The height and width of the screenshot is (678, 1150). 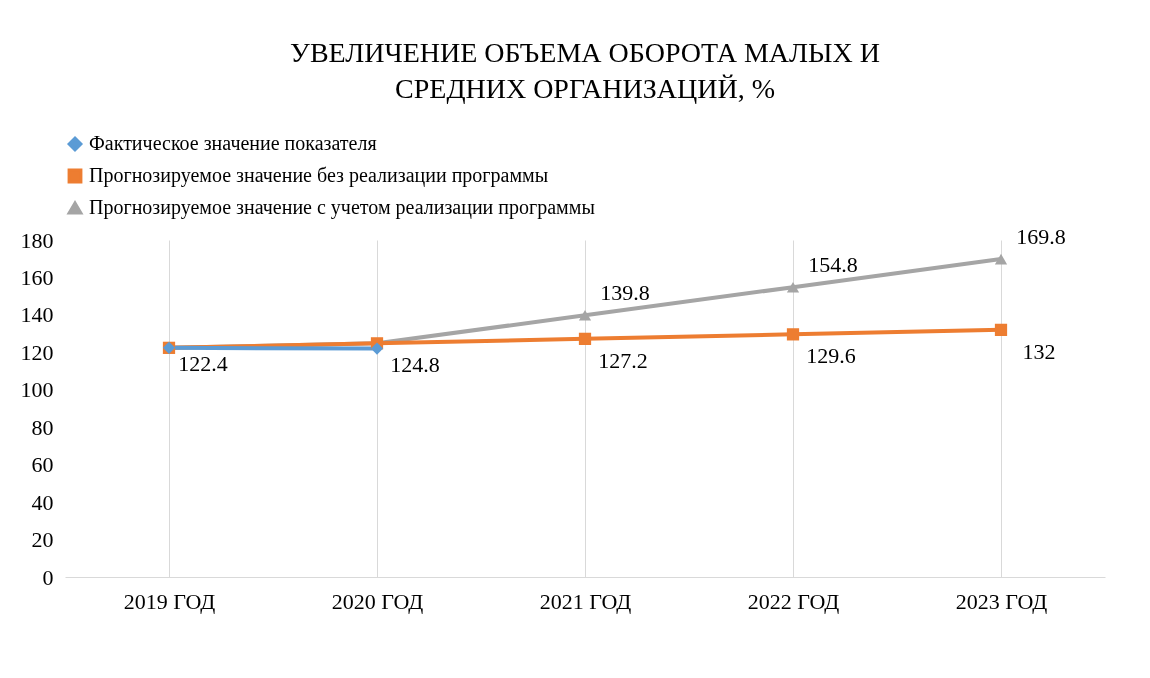 What do you see at coordinates (377, 601) in the screenshot?
I see `x-tick-label: 2020 ГОД` at bounding box center [377, 601].